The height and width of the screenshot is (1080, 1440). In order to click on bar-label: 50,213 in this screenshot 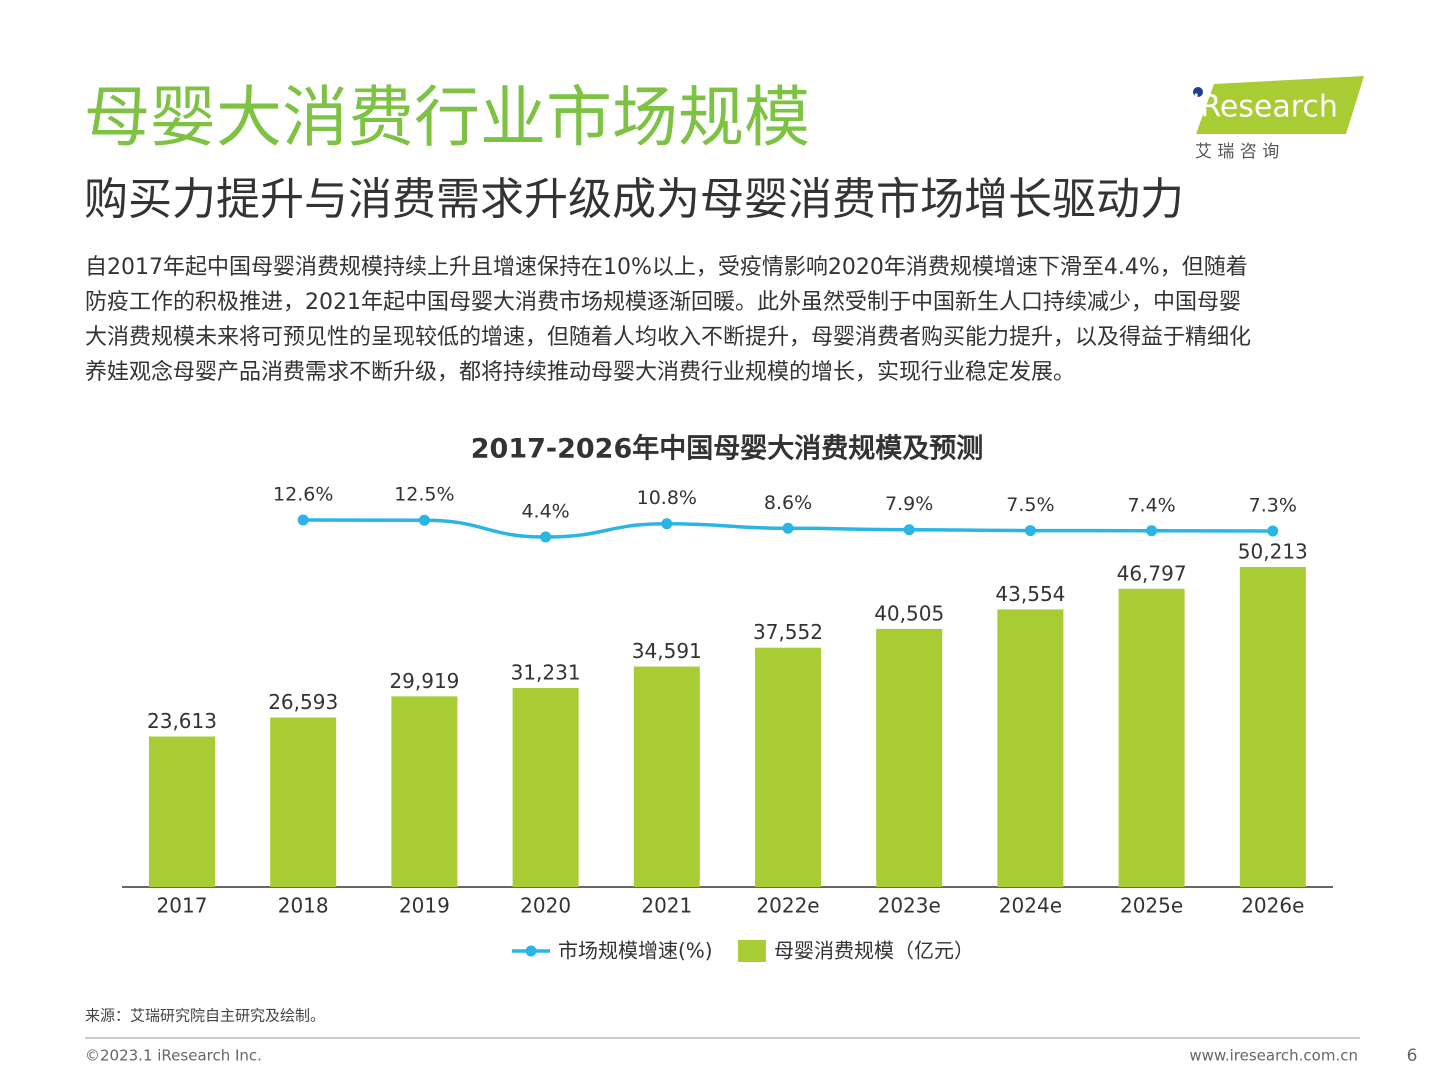, I will do `click(1273, 552)`.